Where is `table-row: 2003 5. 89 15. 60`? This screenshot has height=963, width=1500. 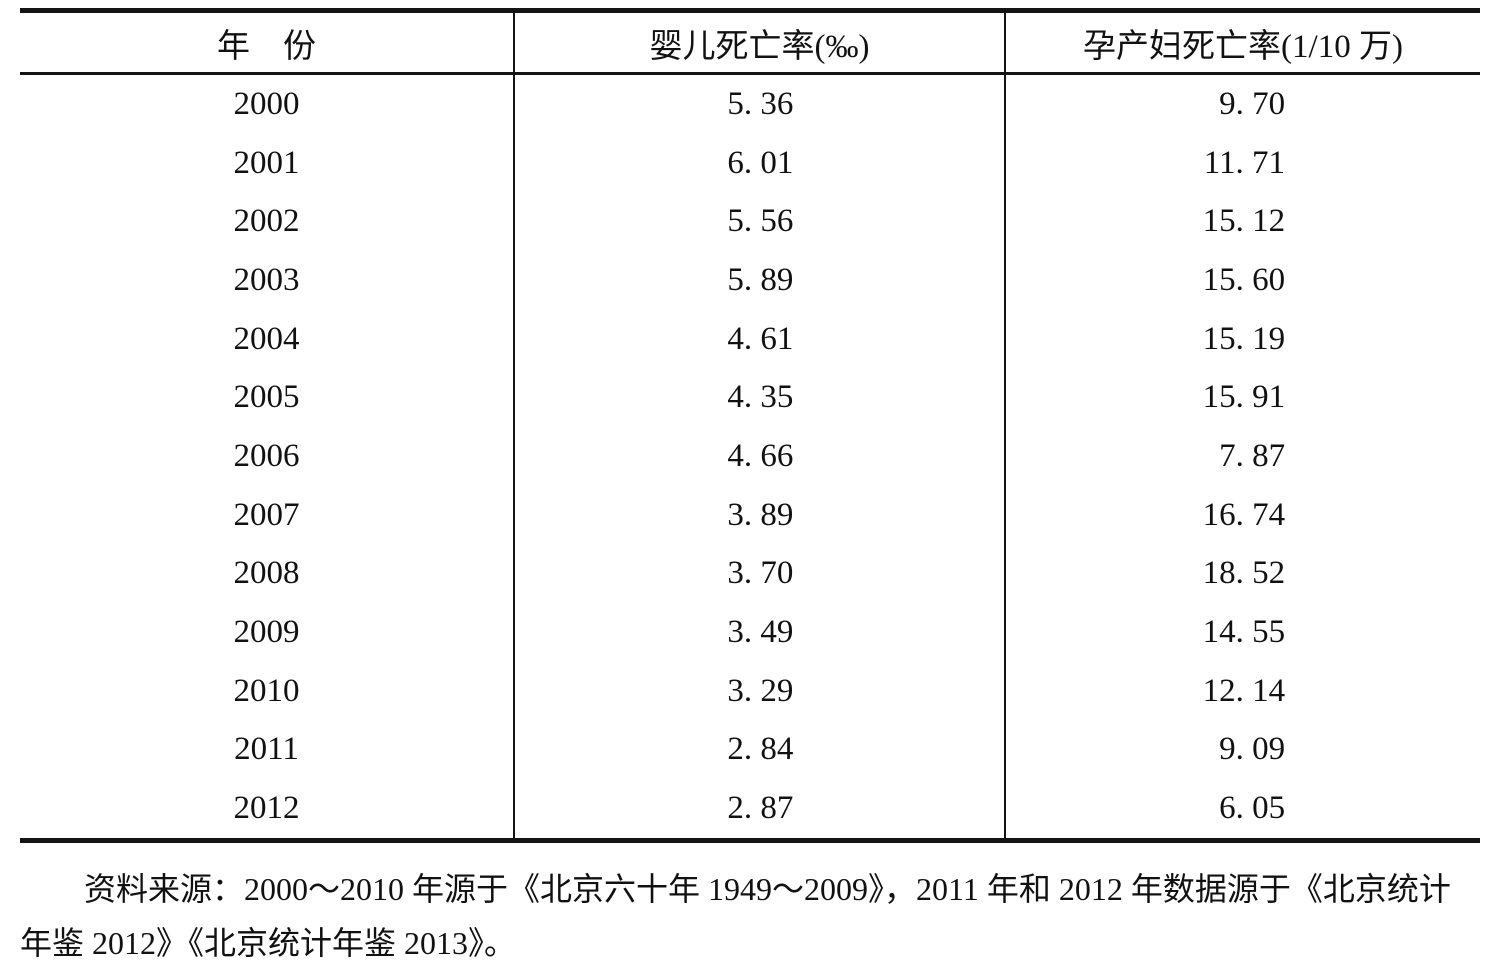 table-row: 2003 5. 89 15. 60 is located at coordinates (750, 280).